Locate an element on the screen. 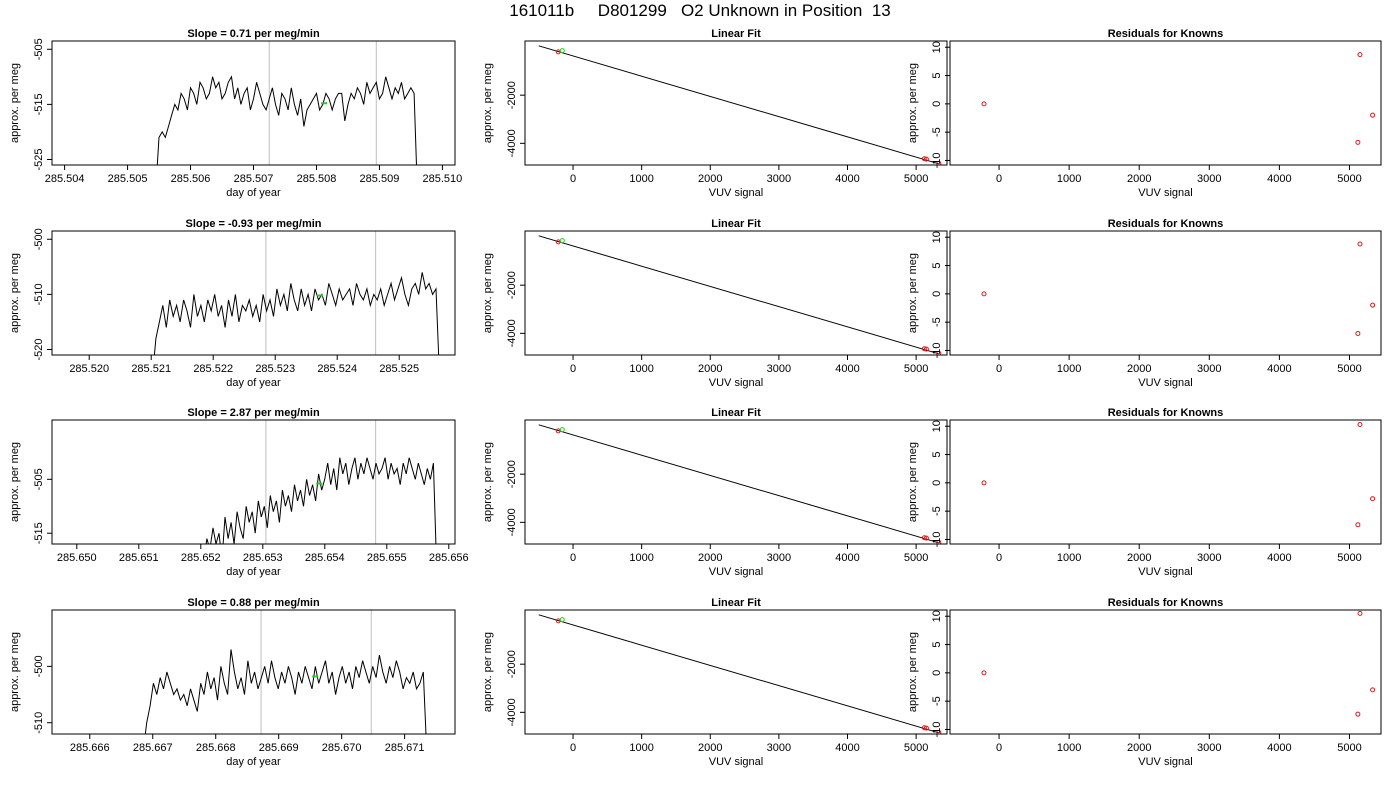 This screenshot has width=1400, height=800. x-tick-label: 285.652 is located at coordinates (201, 558).